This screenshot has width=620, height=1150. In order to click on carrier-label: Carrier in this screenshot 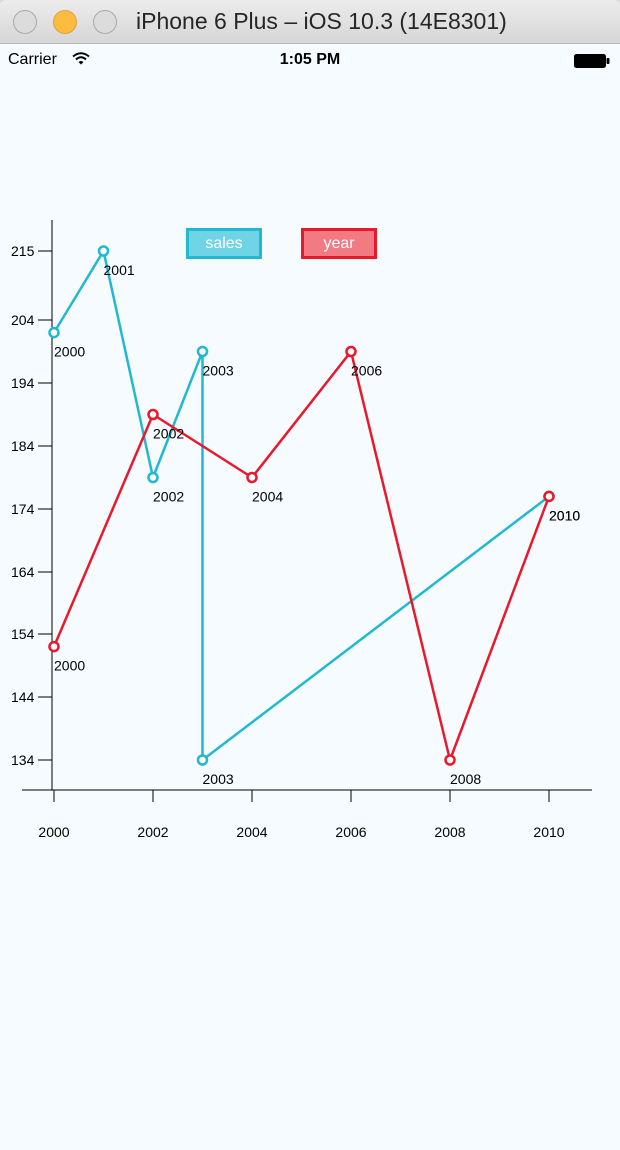, I will do `click(32, 59)`.